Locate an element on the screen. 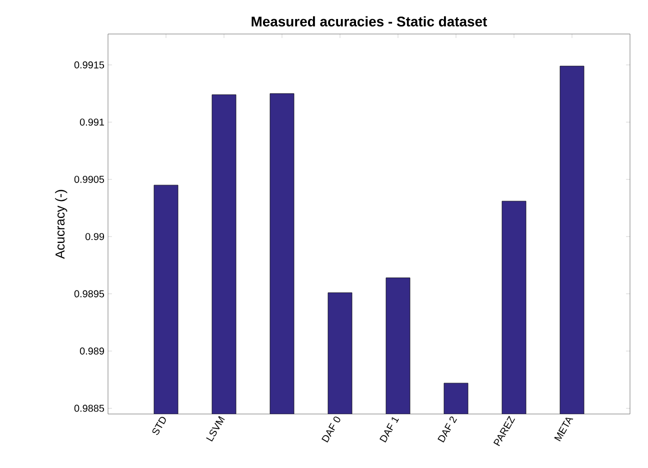 Image resolution: width=648 pixels, height=468 pixels. y-tick-label: 0.989 is located at coordinates (92, 351).